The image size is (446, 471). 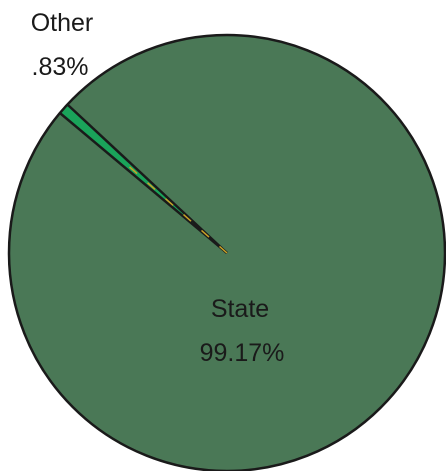 I want to click on slice-value-label-other: .83%, so click(x=60, y=67).